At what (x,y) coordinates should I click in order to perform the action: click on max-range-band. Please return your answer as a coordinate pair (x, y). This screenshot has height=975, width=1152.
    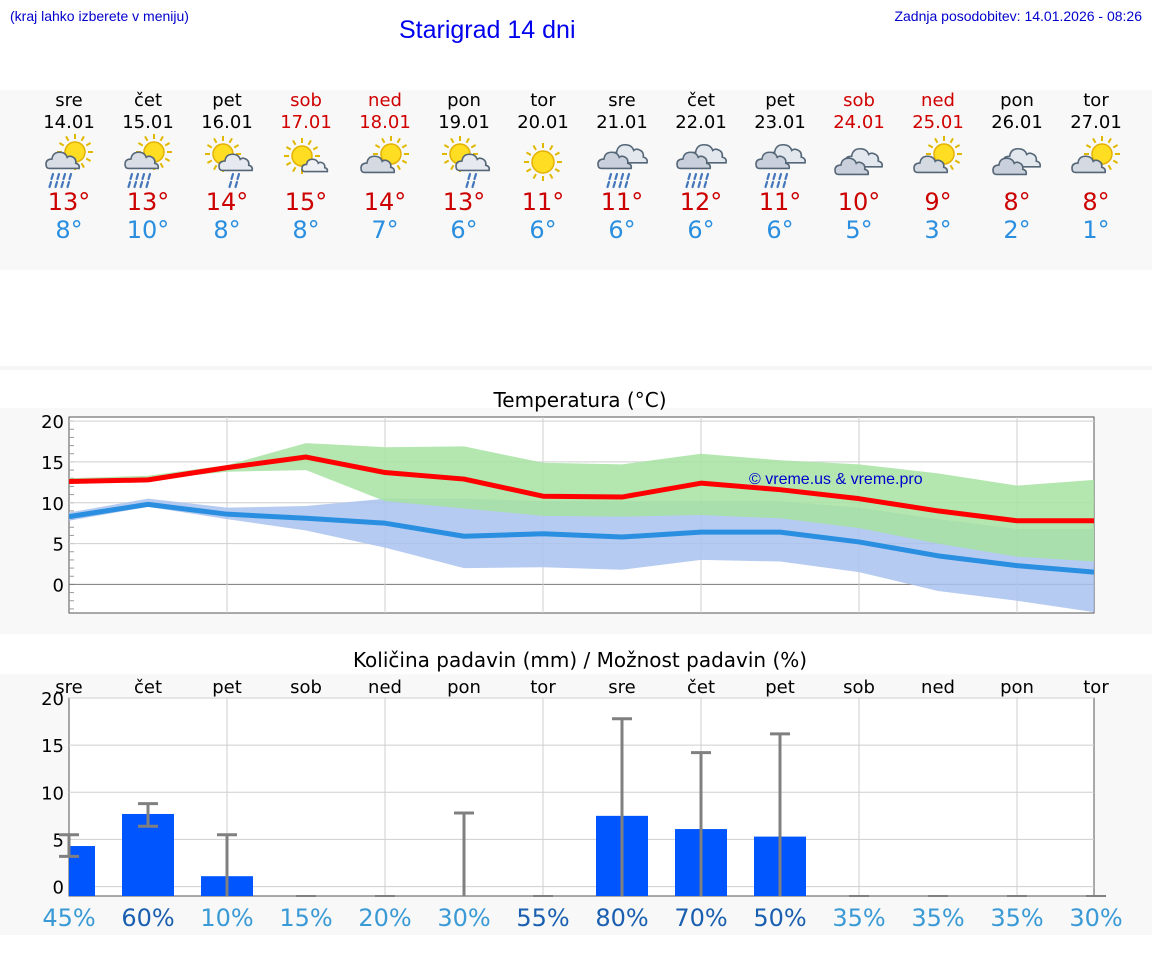
    Looking at the image, I should click on (581, 502).